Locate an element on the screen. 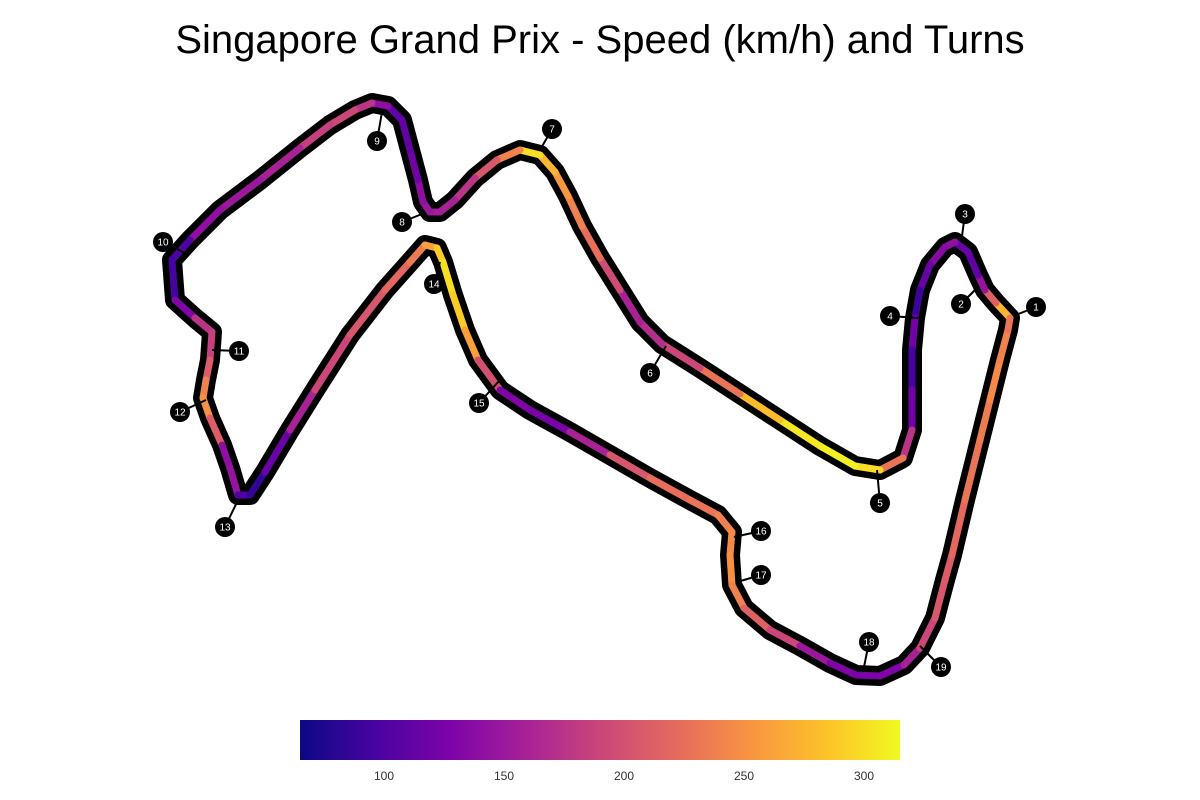 This screenshot has height=800, width=1200. colorbar-tick-label: 150 is located at coordinates (504, 776).